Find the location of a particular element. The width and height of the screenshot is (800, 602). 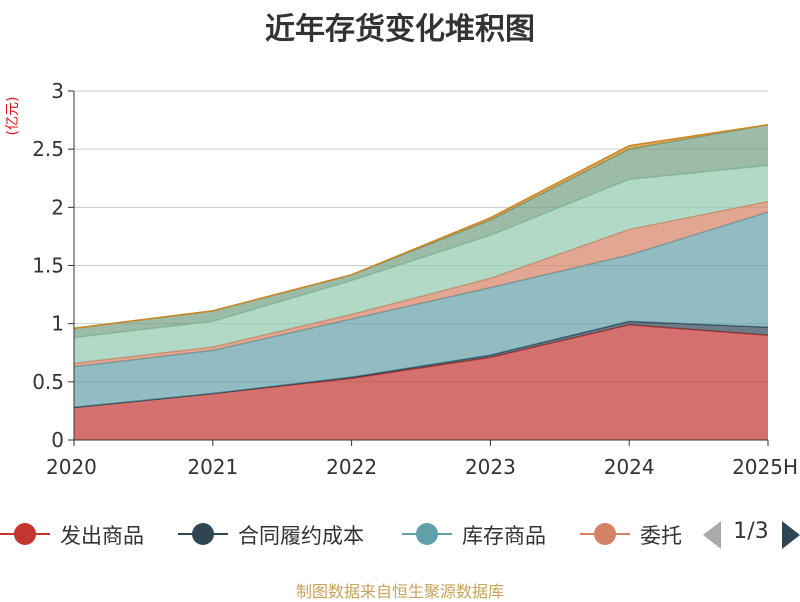

x-tick-label: 2021 is located at coordinates (212, 467).